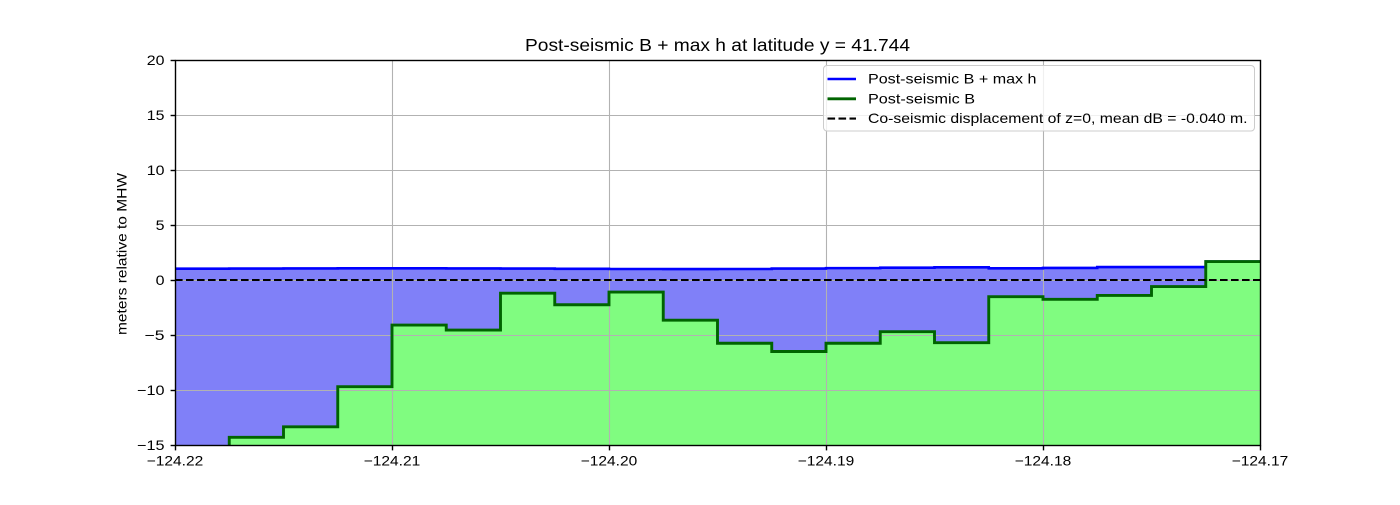 Image resolution: width=1400 pixels, height=505 pixels. I want to click on svg-text: −124.20, so click(609, 461).